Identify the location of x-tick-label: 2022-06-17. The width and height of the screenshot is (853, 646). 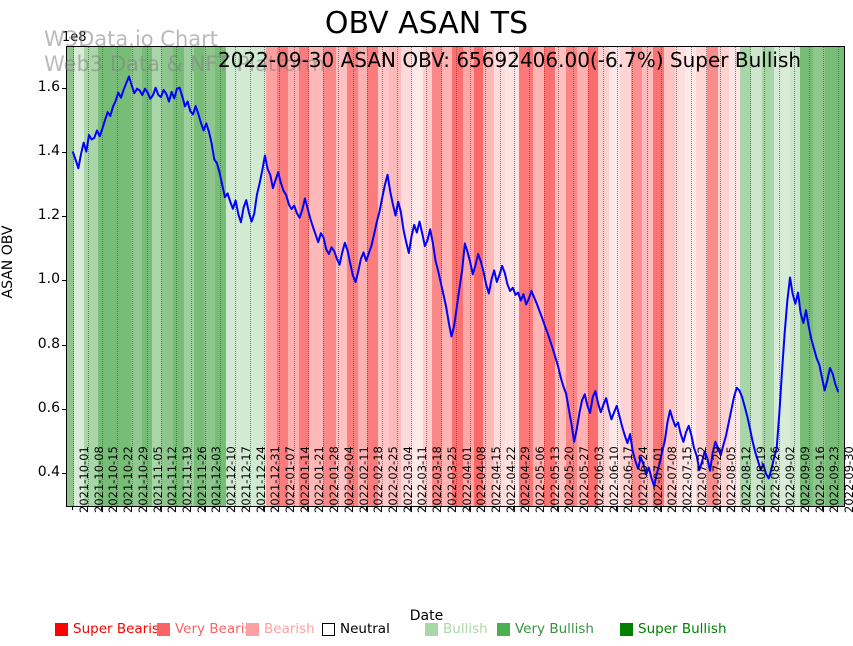
(628, 479).